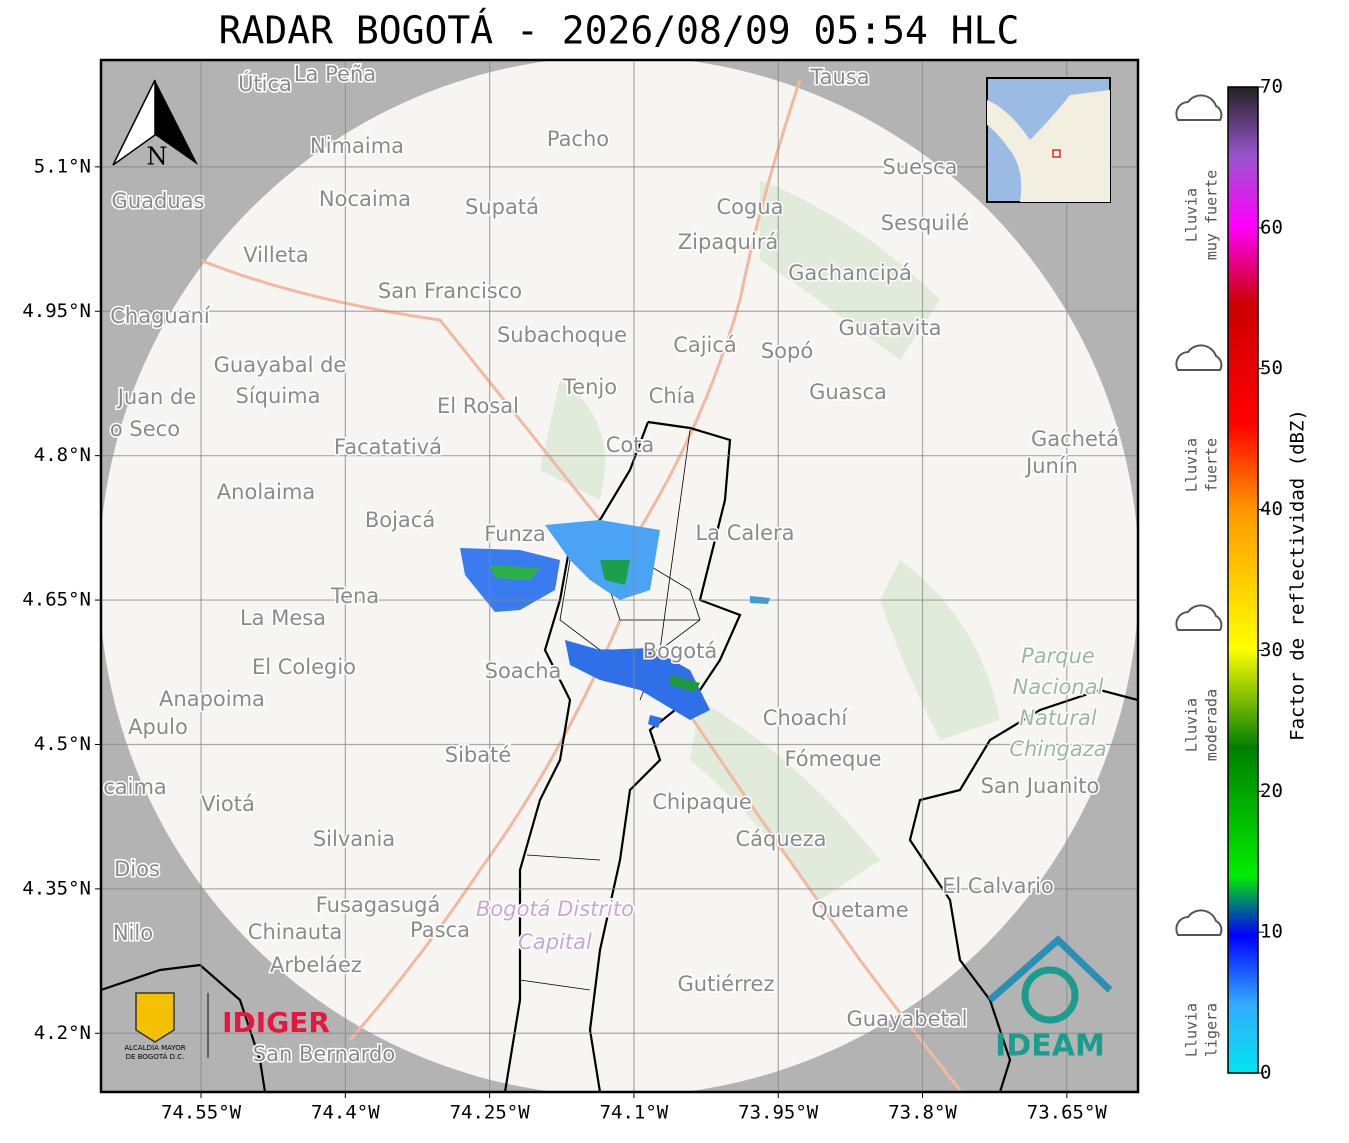 The image size is (1349, 1143). What do you see at coordinates (1057, 749) in the screenshot?
I see `park-label: Chingaza` at bounding box center [1057, 749].